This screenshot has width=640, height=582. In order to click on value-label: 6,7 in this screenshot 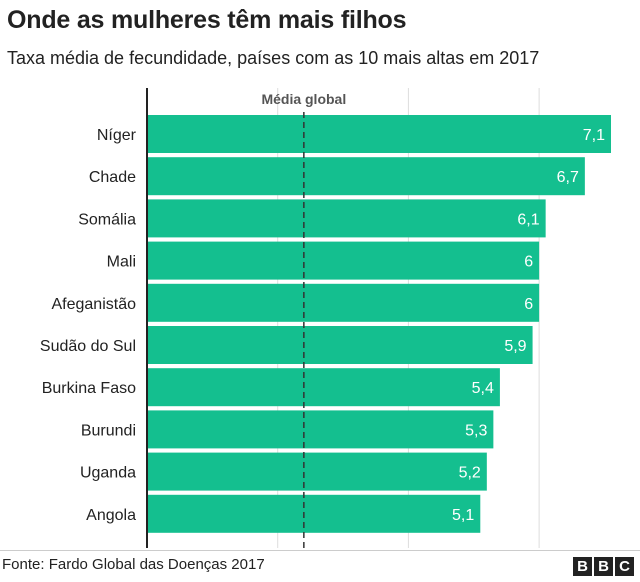, I will do `click(568, 177)`.